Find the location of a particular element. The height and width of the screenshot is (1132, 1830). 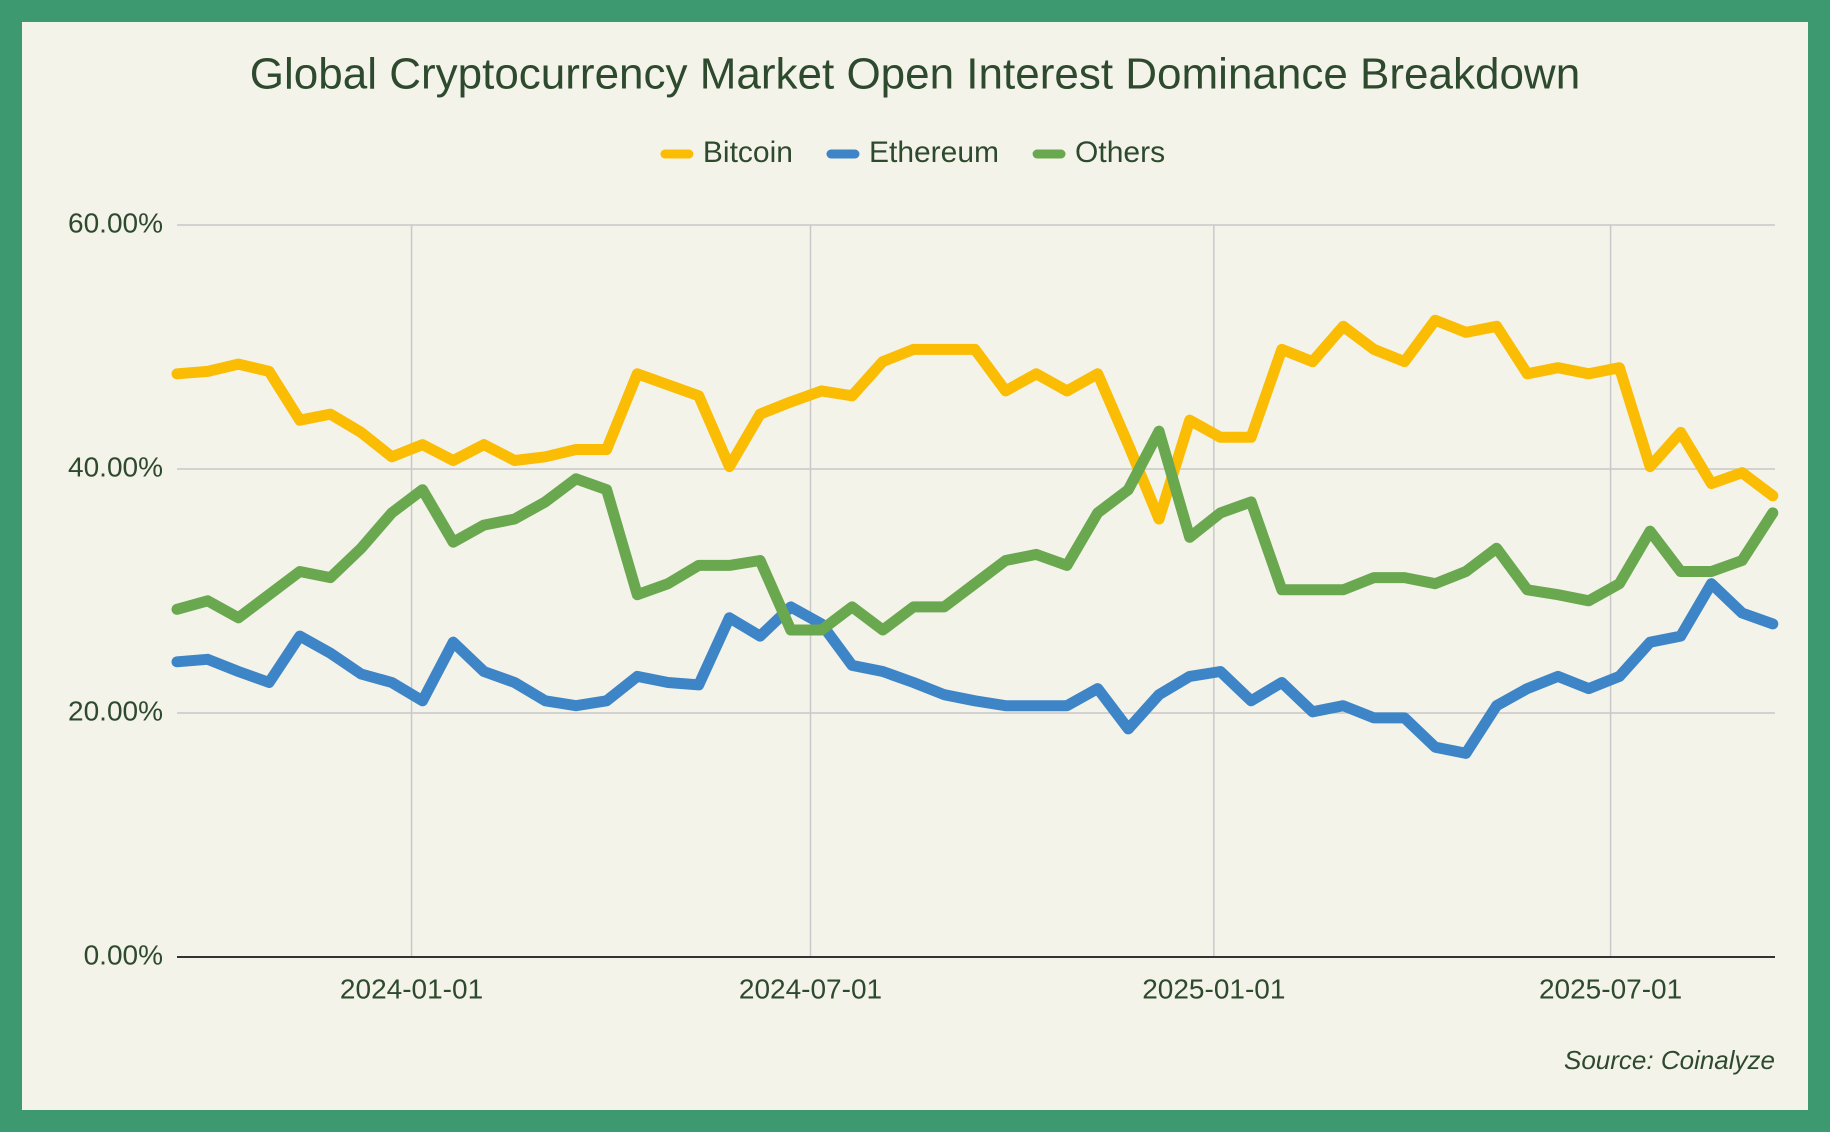

legend-label: Others is located at coordinates (1120, 152).